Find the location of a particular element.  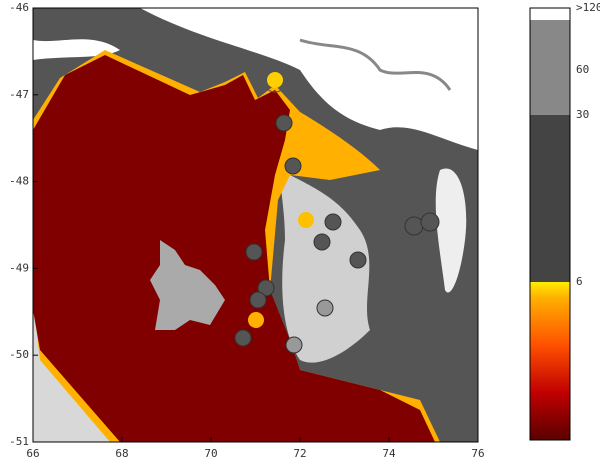

y-tick-label: -47 is located at coordinates (19, 94).